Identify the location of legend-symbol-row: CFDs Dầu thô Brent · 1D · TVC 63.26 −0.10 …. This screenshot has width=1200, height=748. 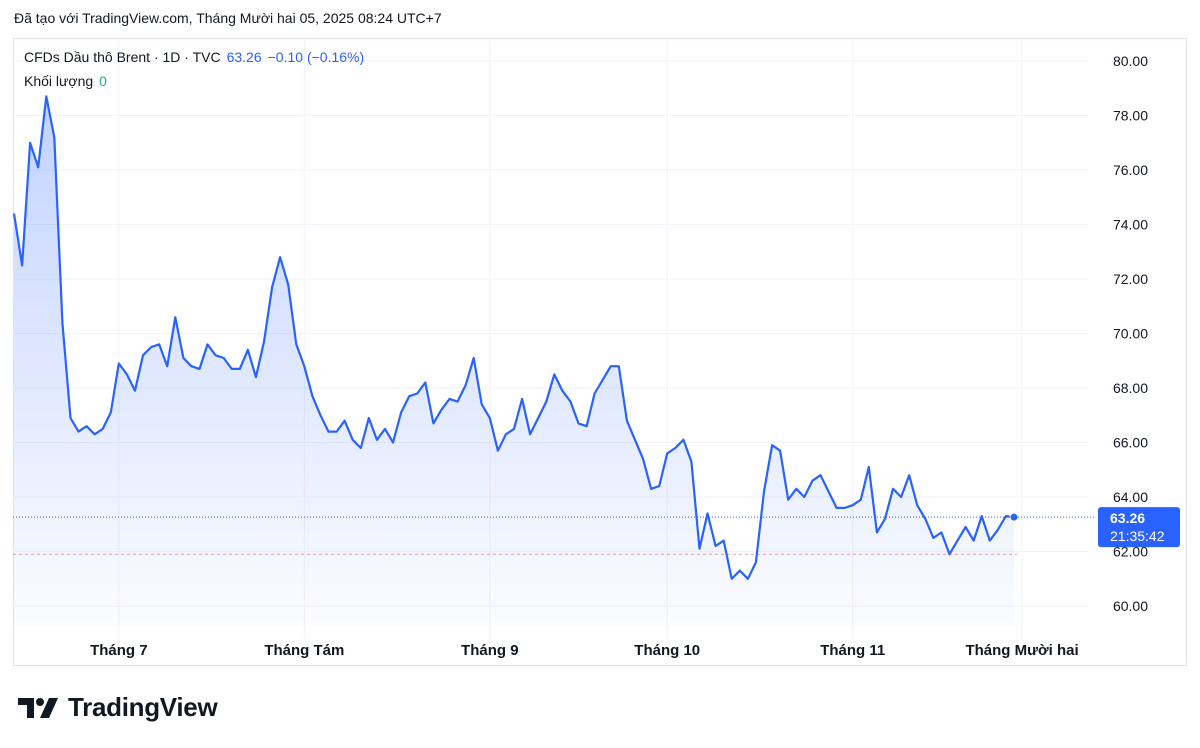
(194, 61).